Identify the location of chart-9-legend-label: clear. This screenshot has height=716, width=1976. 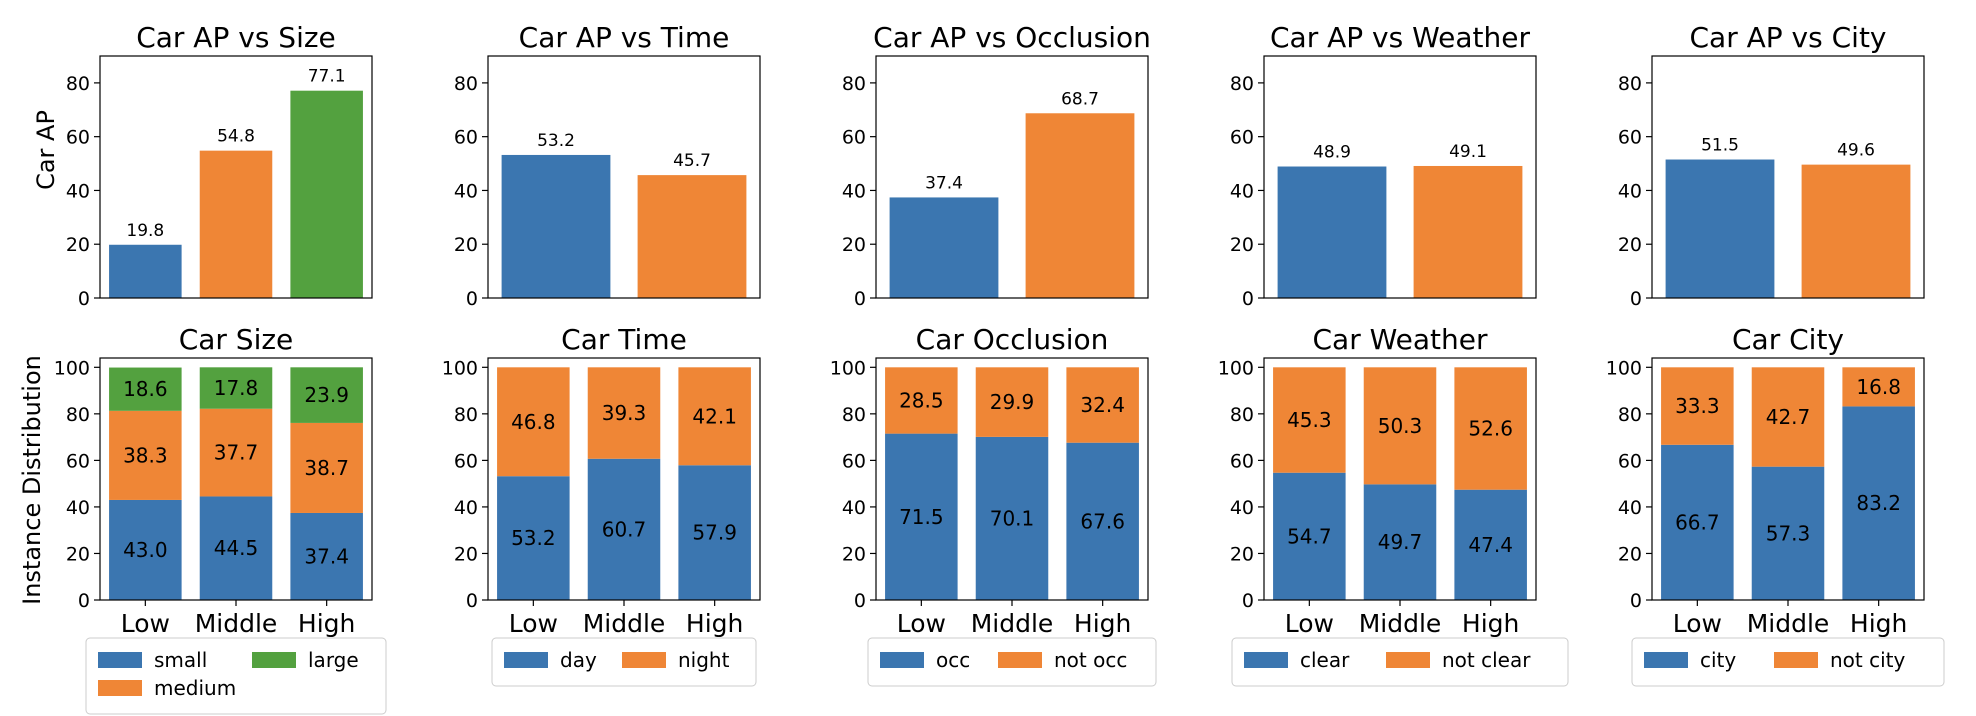
(1325, 660).